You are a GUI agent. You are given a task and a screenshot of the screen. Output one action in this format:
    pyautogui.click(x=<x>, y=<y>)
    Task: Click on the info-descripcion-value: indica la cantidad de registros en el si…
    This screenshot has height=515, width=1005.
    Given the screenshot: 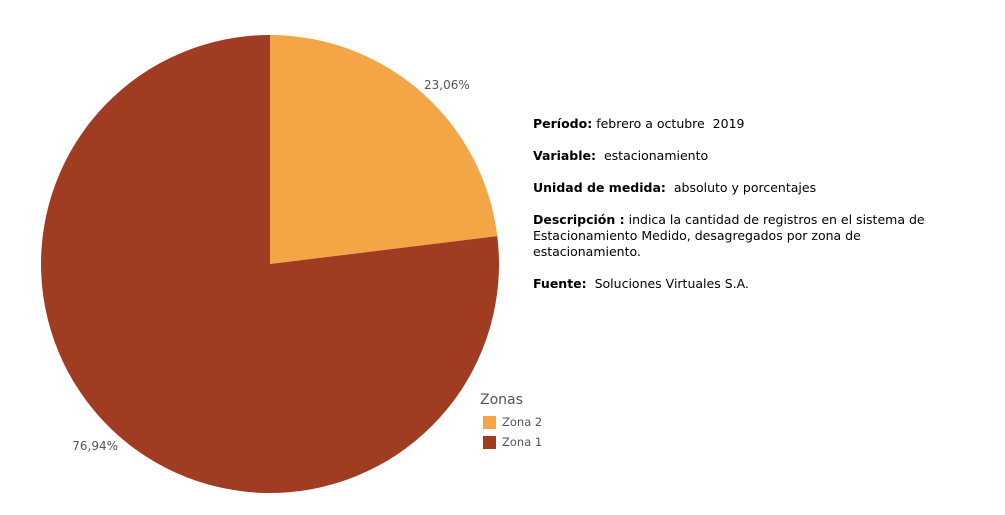 What is the action you would take?
    pyautogui.click(x=729, y=235)
    